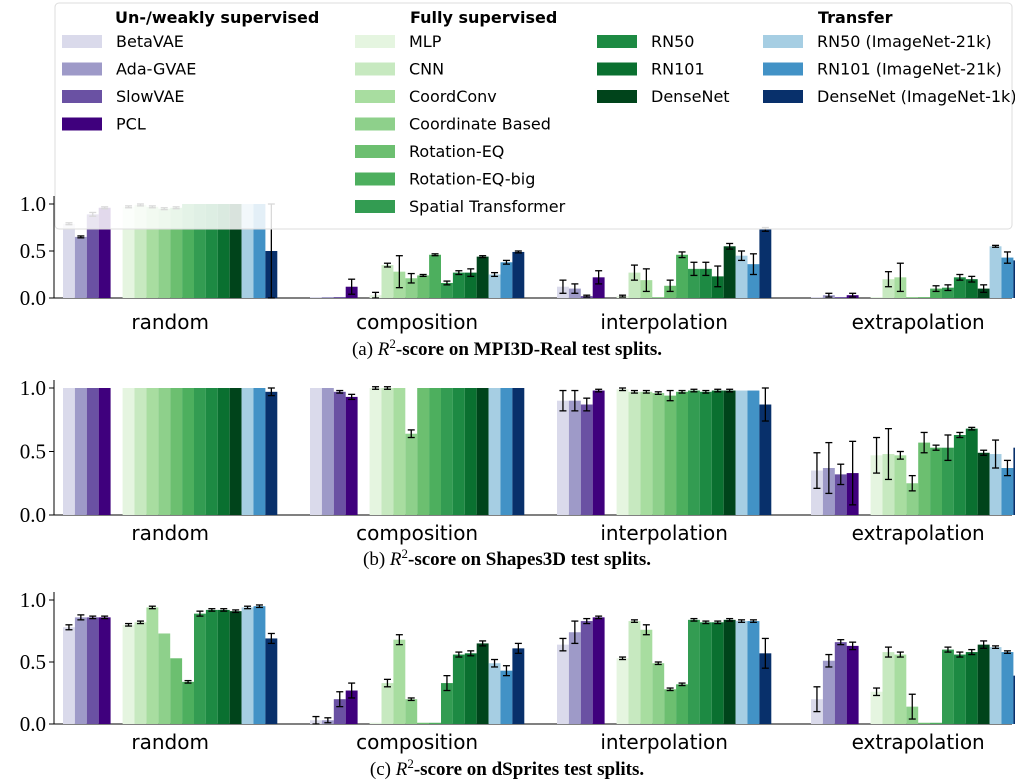 This screenshot has width=1015, height=784. What do you see at coordinates (33, 388) in the screenshot?
I see `y-tick-label: 1.0` at bounding box center [33, 388].